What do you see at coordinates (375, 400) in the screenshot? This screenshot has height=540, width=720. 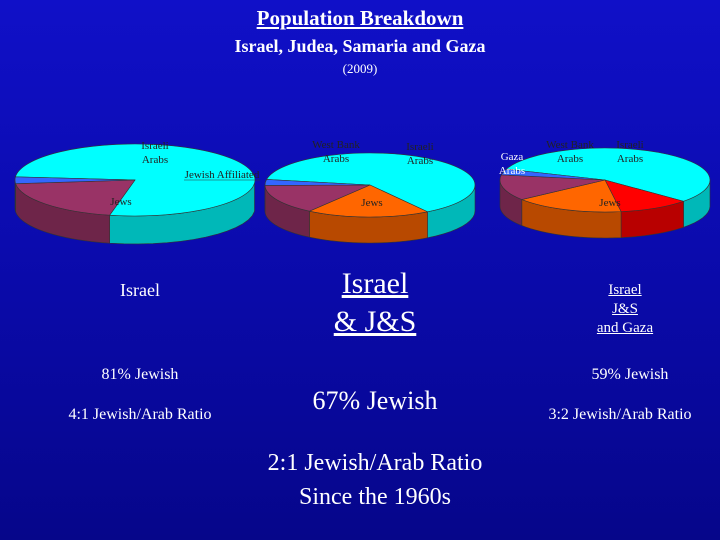 I see `jewish-percent-israel-js: 67% Jewish` at bounding box center [375, 400].